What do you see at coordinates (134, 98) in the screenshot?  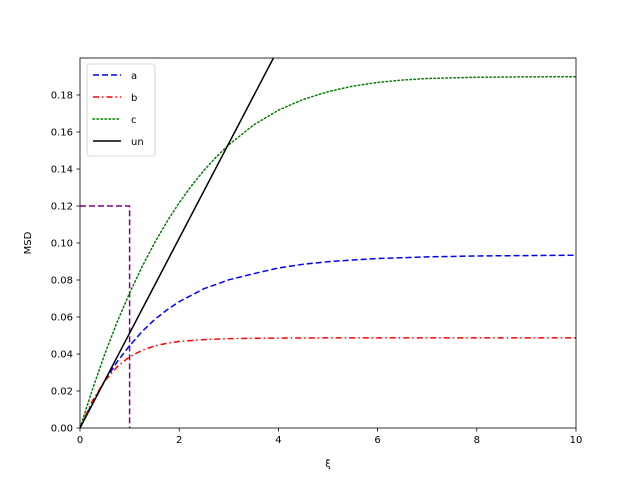 I see `legend-label-b: b` at bounding box center [134, 98].